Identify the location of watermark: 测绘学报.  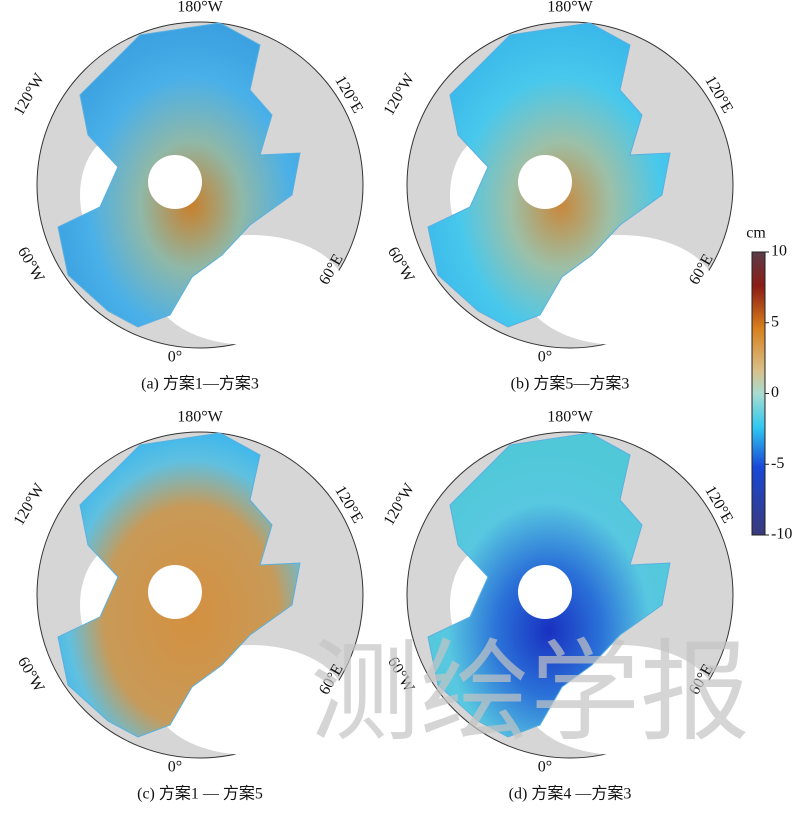
(530, 692).